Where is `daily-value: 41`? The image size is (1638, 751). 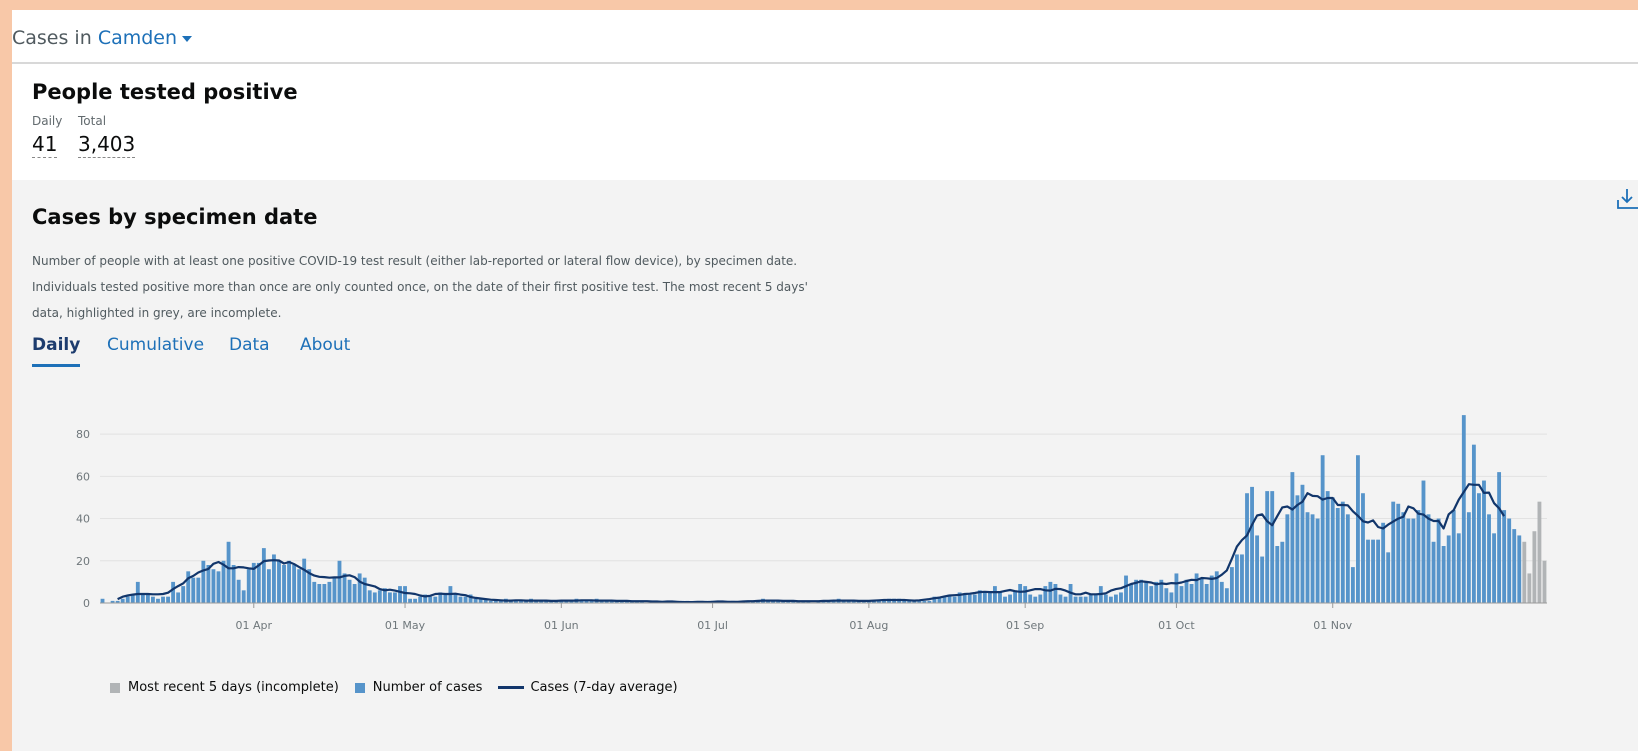 daily-value: 41 is located at coordinates (45, 145).